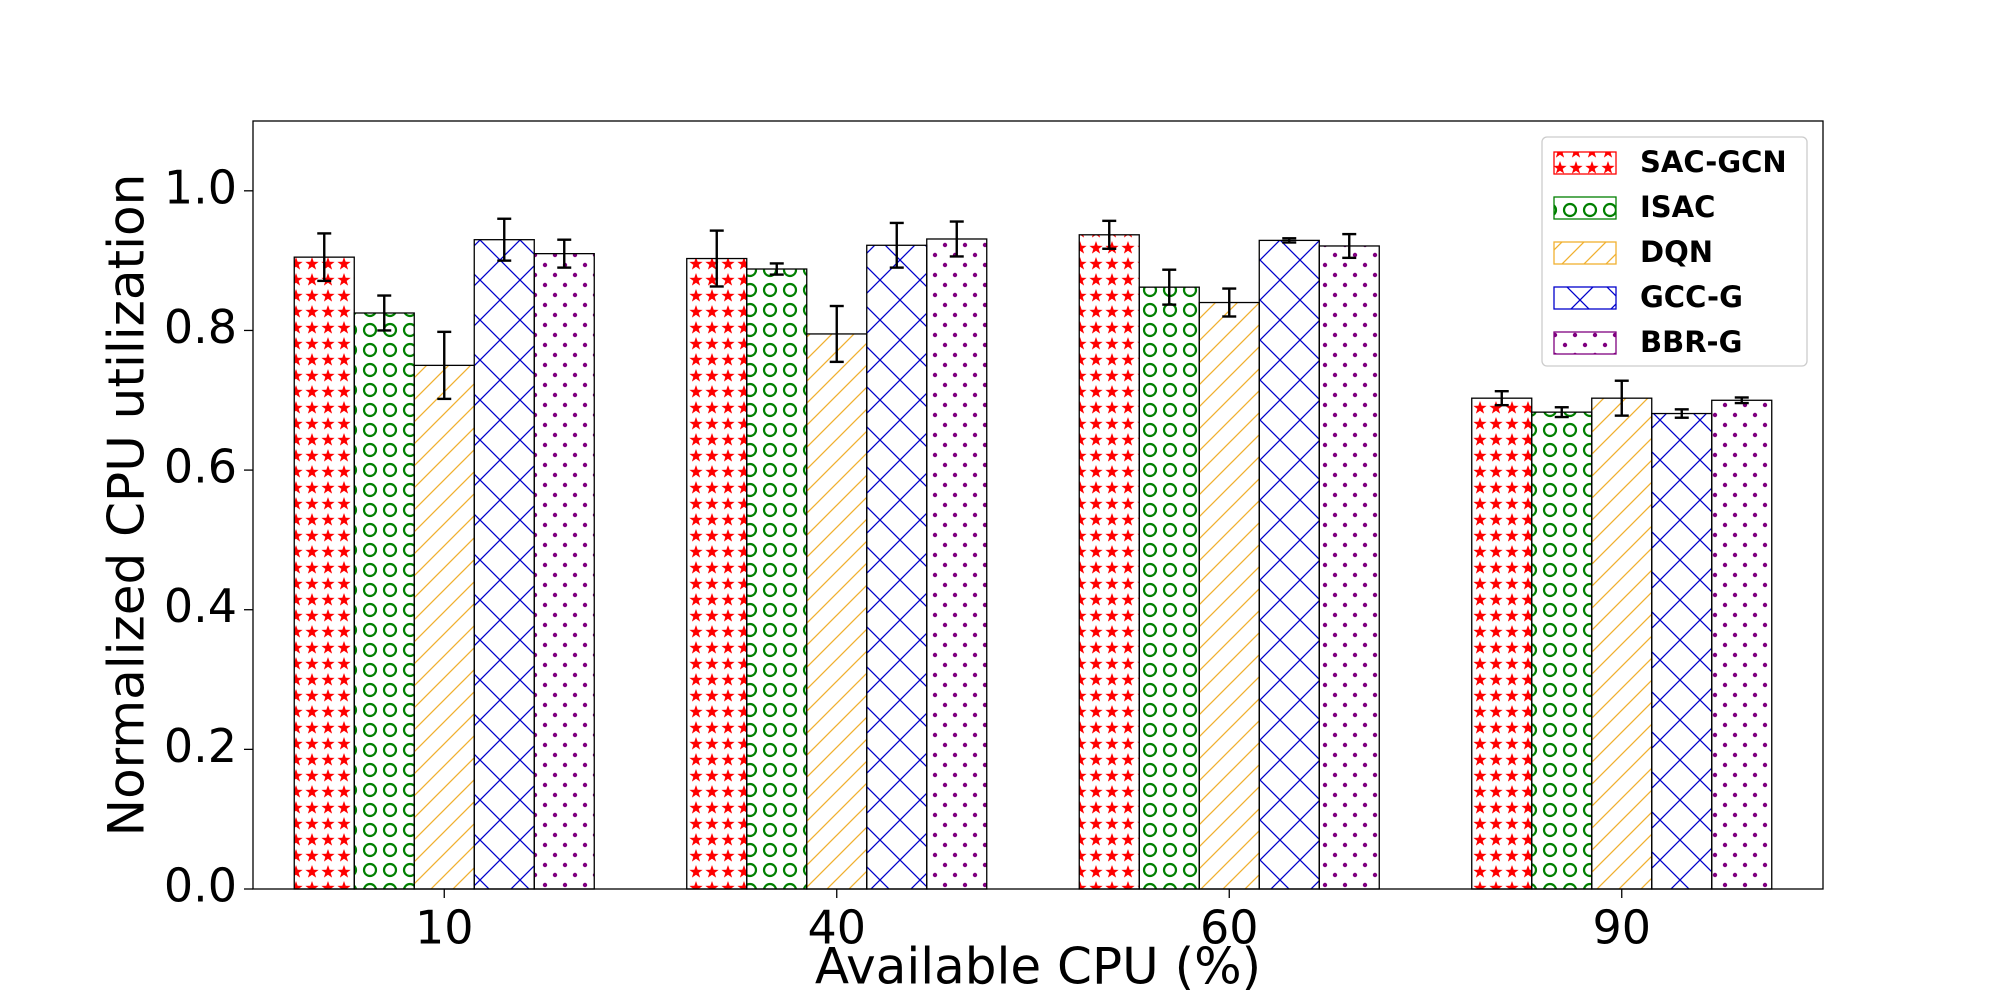  Describe the element at coordinates (200, 886) in the screenshot. I see `y-tick-label: 0.0` at that location.